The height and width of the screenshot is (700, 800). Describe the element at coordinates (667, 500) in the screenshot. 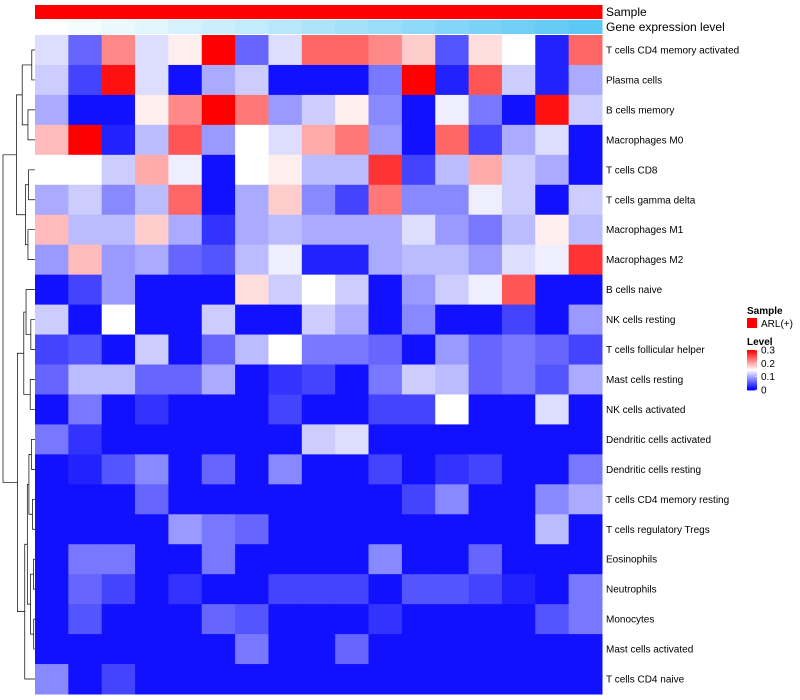

I see `row-label: T cells CD4 memory resting` at that location.